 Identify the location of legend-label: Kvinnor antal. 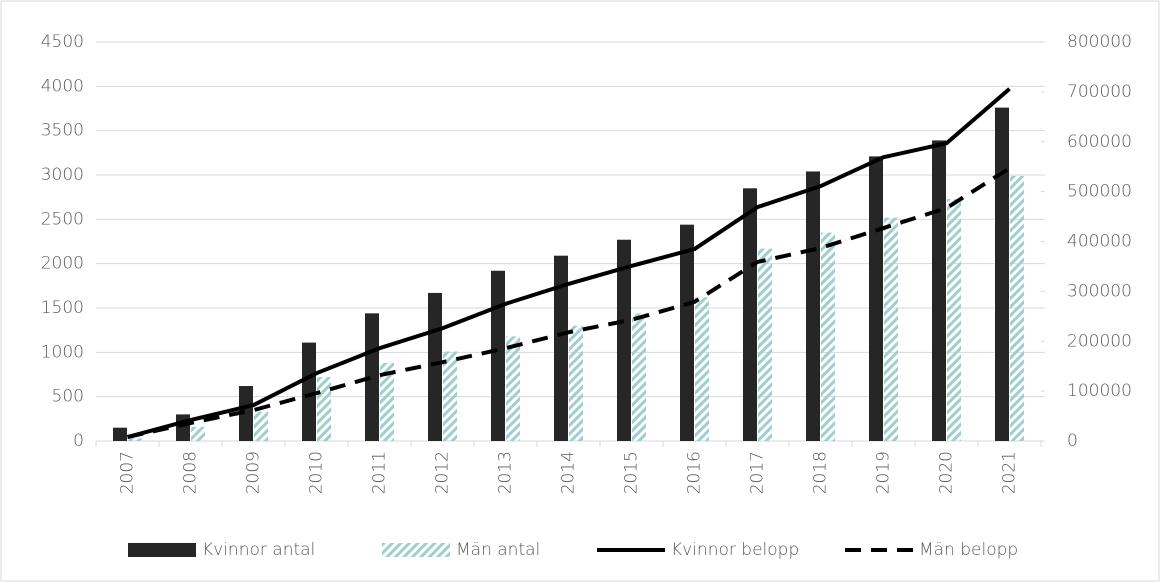
(258, 550).